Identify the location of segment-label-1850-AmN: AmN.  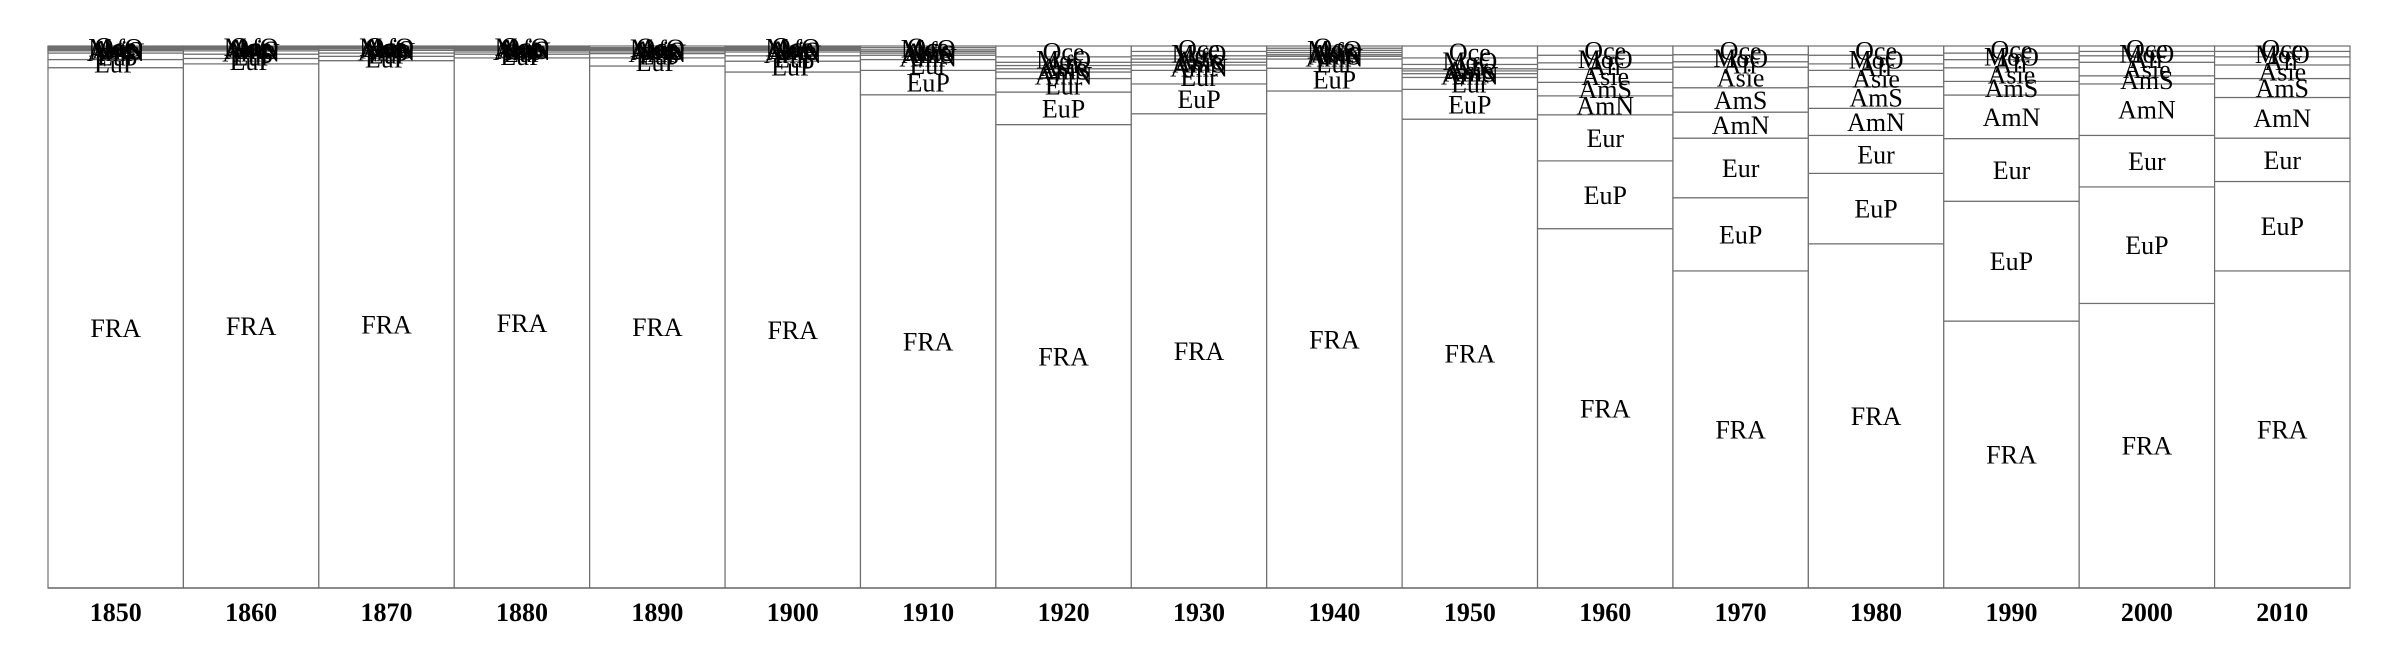
(116, 52).